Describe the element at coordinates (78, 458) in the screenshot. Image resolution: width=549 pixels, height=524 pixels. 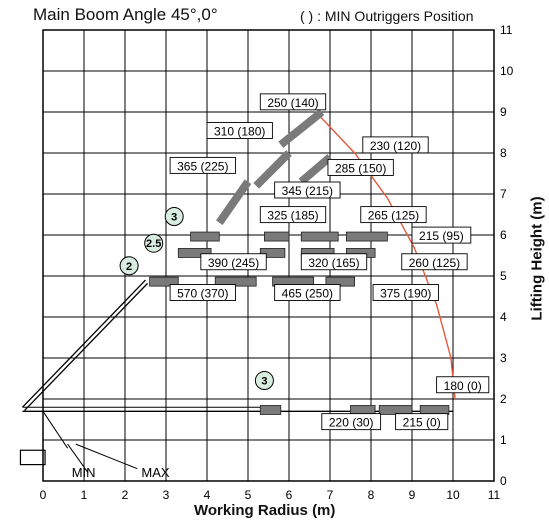
I see `outrigger-min` at that location.